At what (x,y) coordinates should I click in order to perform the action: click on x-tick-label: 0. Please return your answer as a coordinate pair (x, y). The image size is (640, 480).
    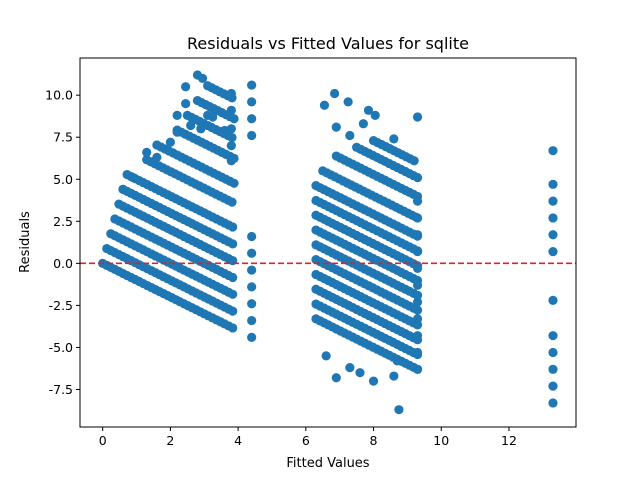
    Looking at the image, I should click on (103, 440).